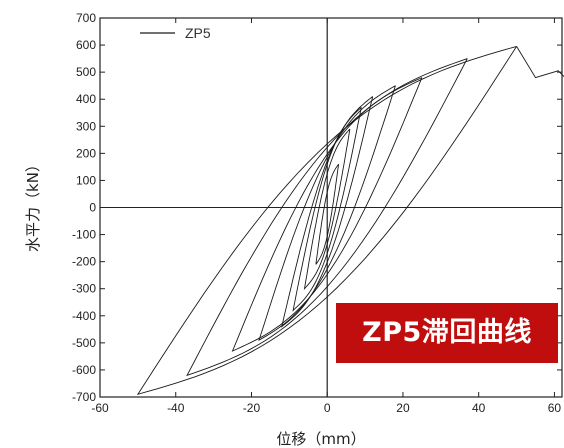 The height and width of the screenshot is (448, 564). I want to click on y-axis-title: 水平力（kN）, so click(33, 204).